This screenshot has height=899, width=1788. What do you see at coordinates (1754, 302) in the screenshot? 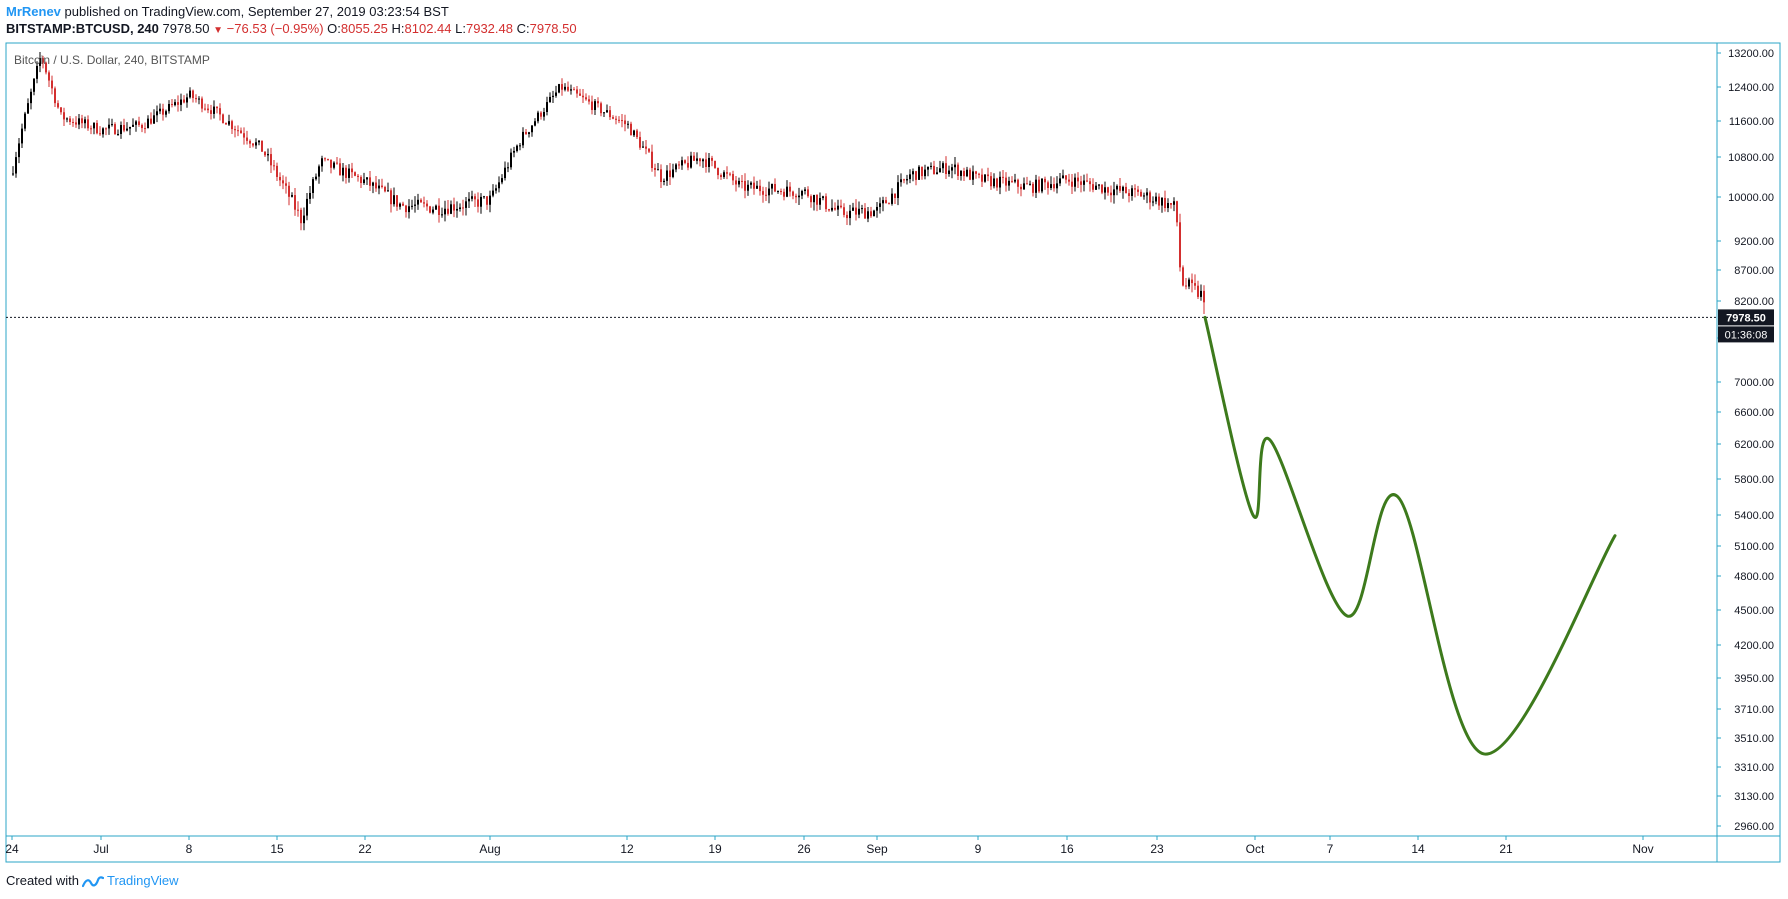
I see `y-tick-label: 8200.00` at bounding box center [1754, 302].